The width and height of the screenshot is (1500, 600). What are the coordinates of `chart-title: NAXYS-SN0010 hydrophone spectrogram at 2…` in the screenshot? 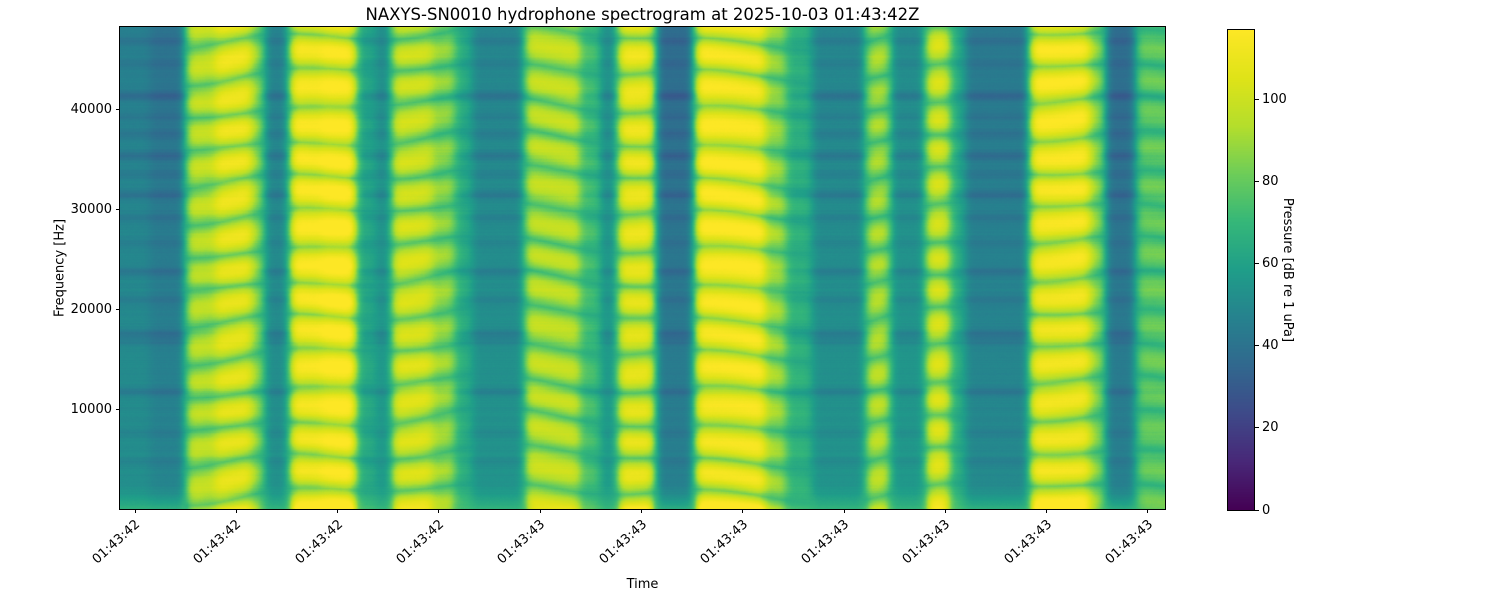 It's located at (642, 14).